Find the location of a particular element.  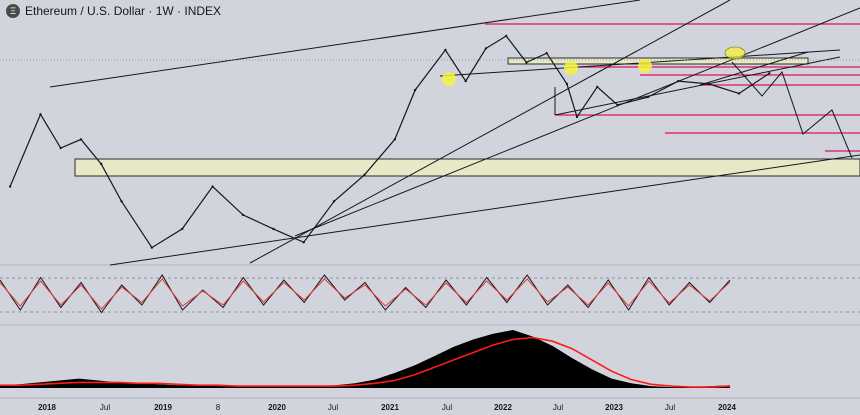

projection-path is located at coordinates (792, 110).